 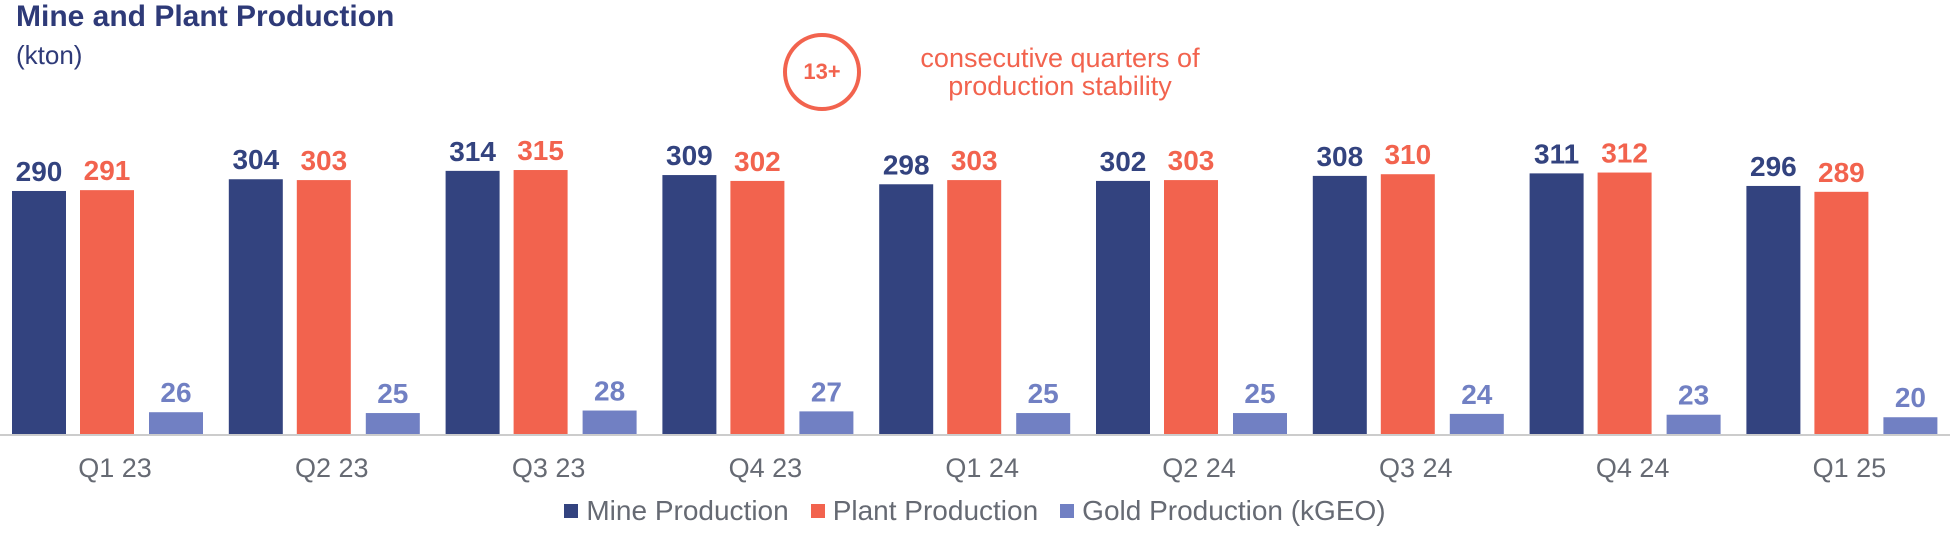 I want to click on data-label-mine: 314, so click(x=472, y=151).